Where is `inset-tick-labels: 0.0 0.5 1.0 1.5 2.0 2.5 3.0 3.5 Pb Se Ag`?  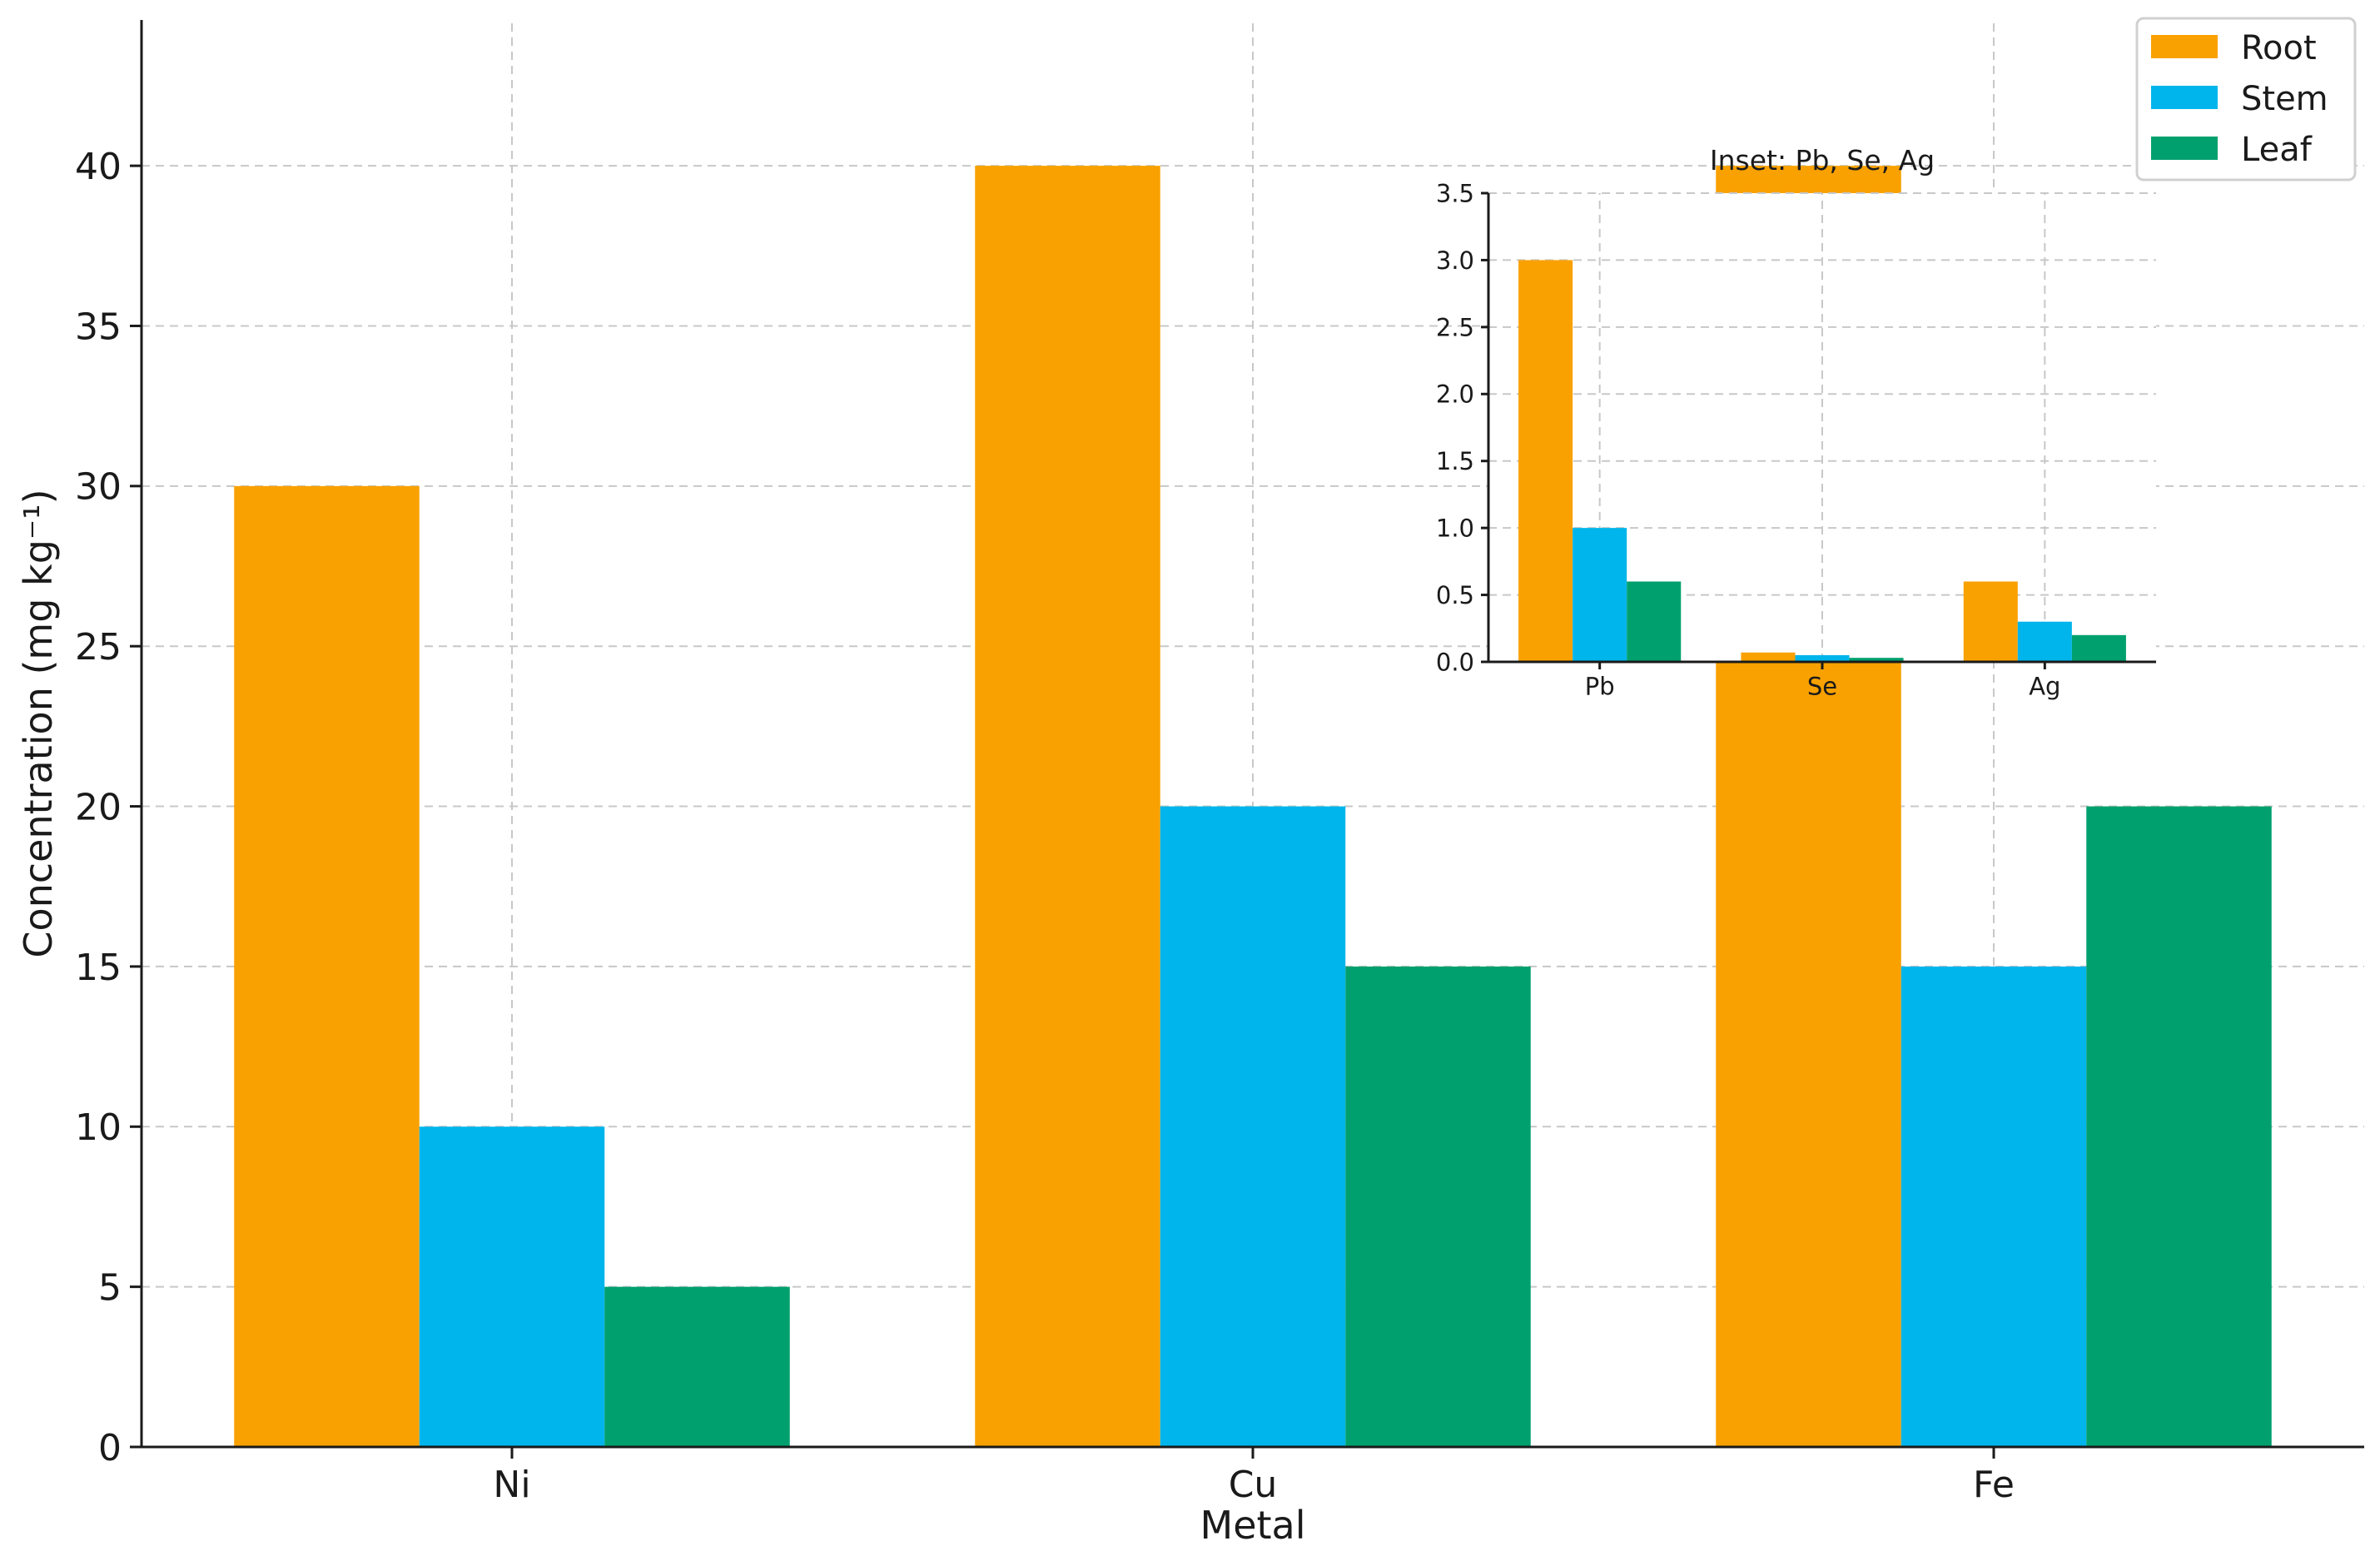
inset-tick-labels: 0.0 0.5 1.0 1.5 2.0 2.5 3.0 3.5 Pb Se Ag is located at coordinates (1748, 439).